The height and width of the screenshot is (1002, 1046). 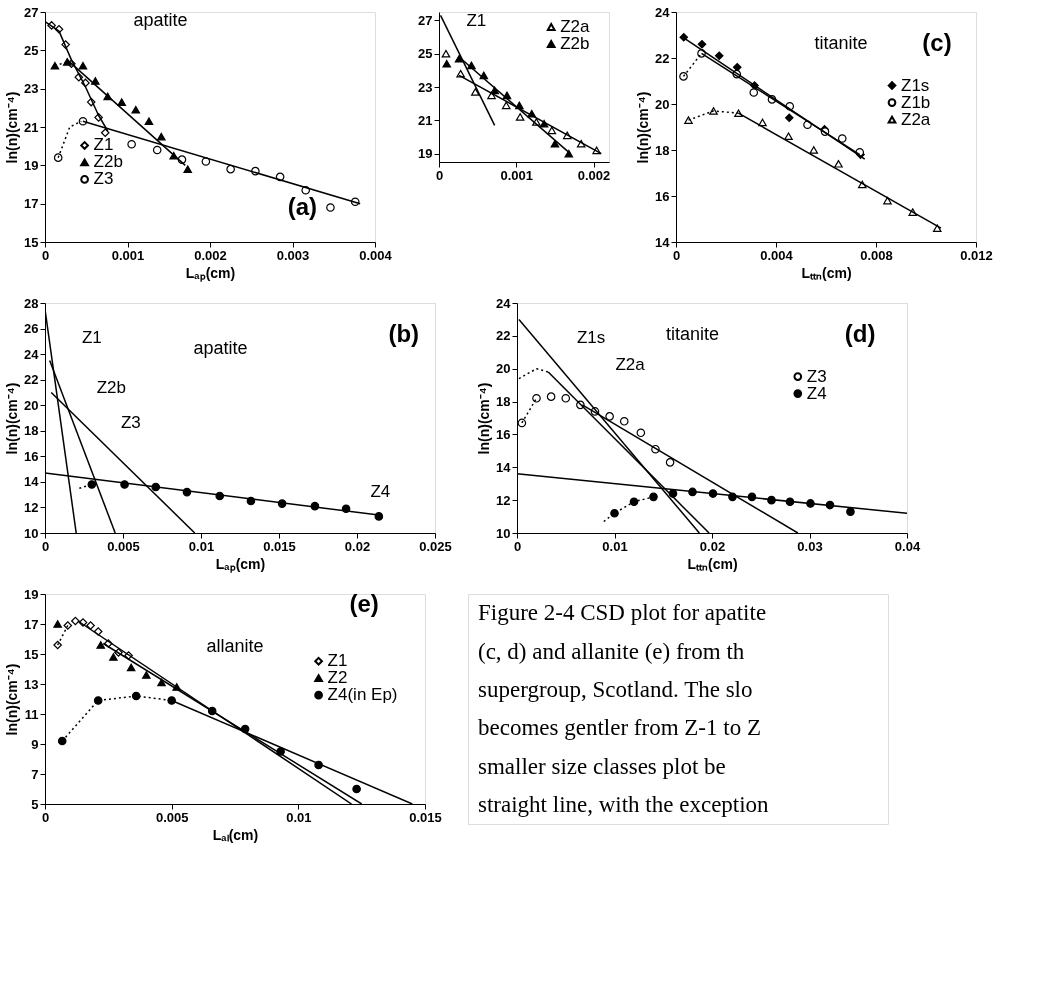 I want to click on x-tick-label: 0.03, so click(x=810, y=546).